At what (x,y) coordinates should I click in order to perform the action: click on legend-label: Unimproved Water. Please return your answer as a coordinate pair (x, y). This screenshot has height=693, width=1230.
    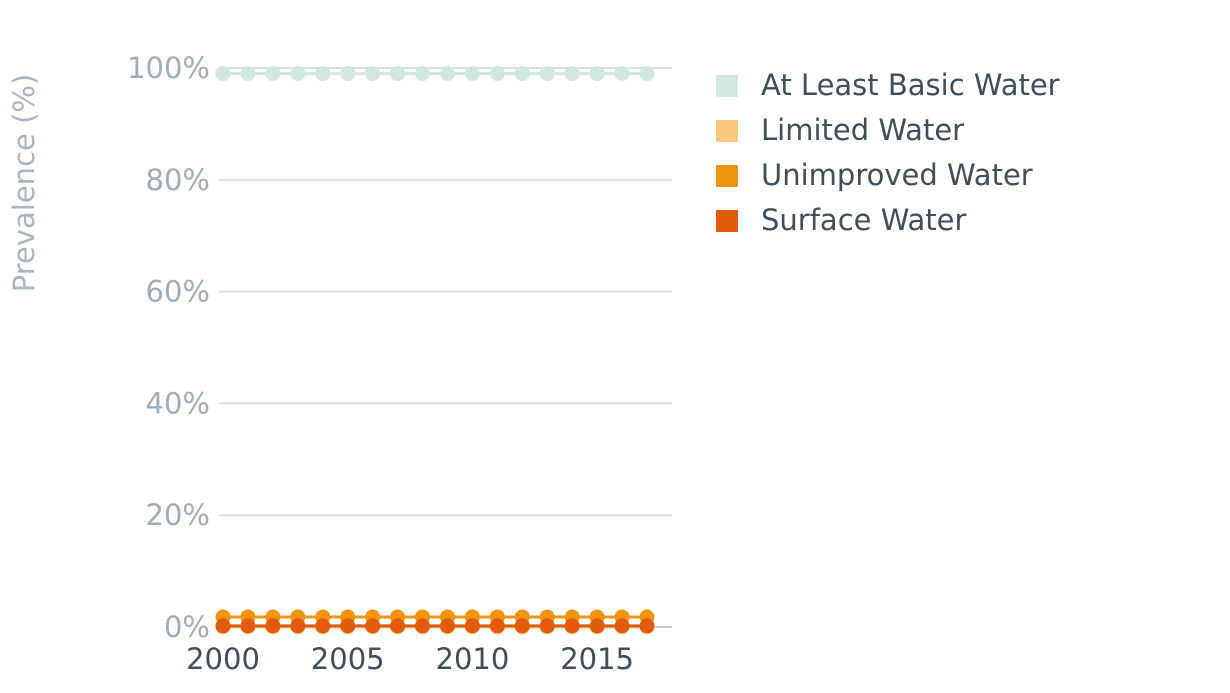
    Looking at the image, I should click on (897, 175).